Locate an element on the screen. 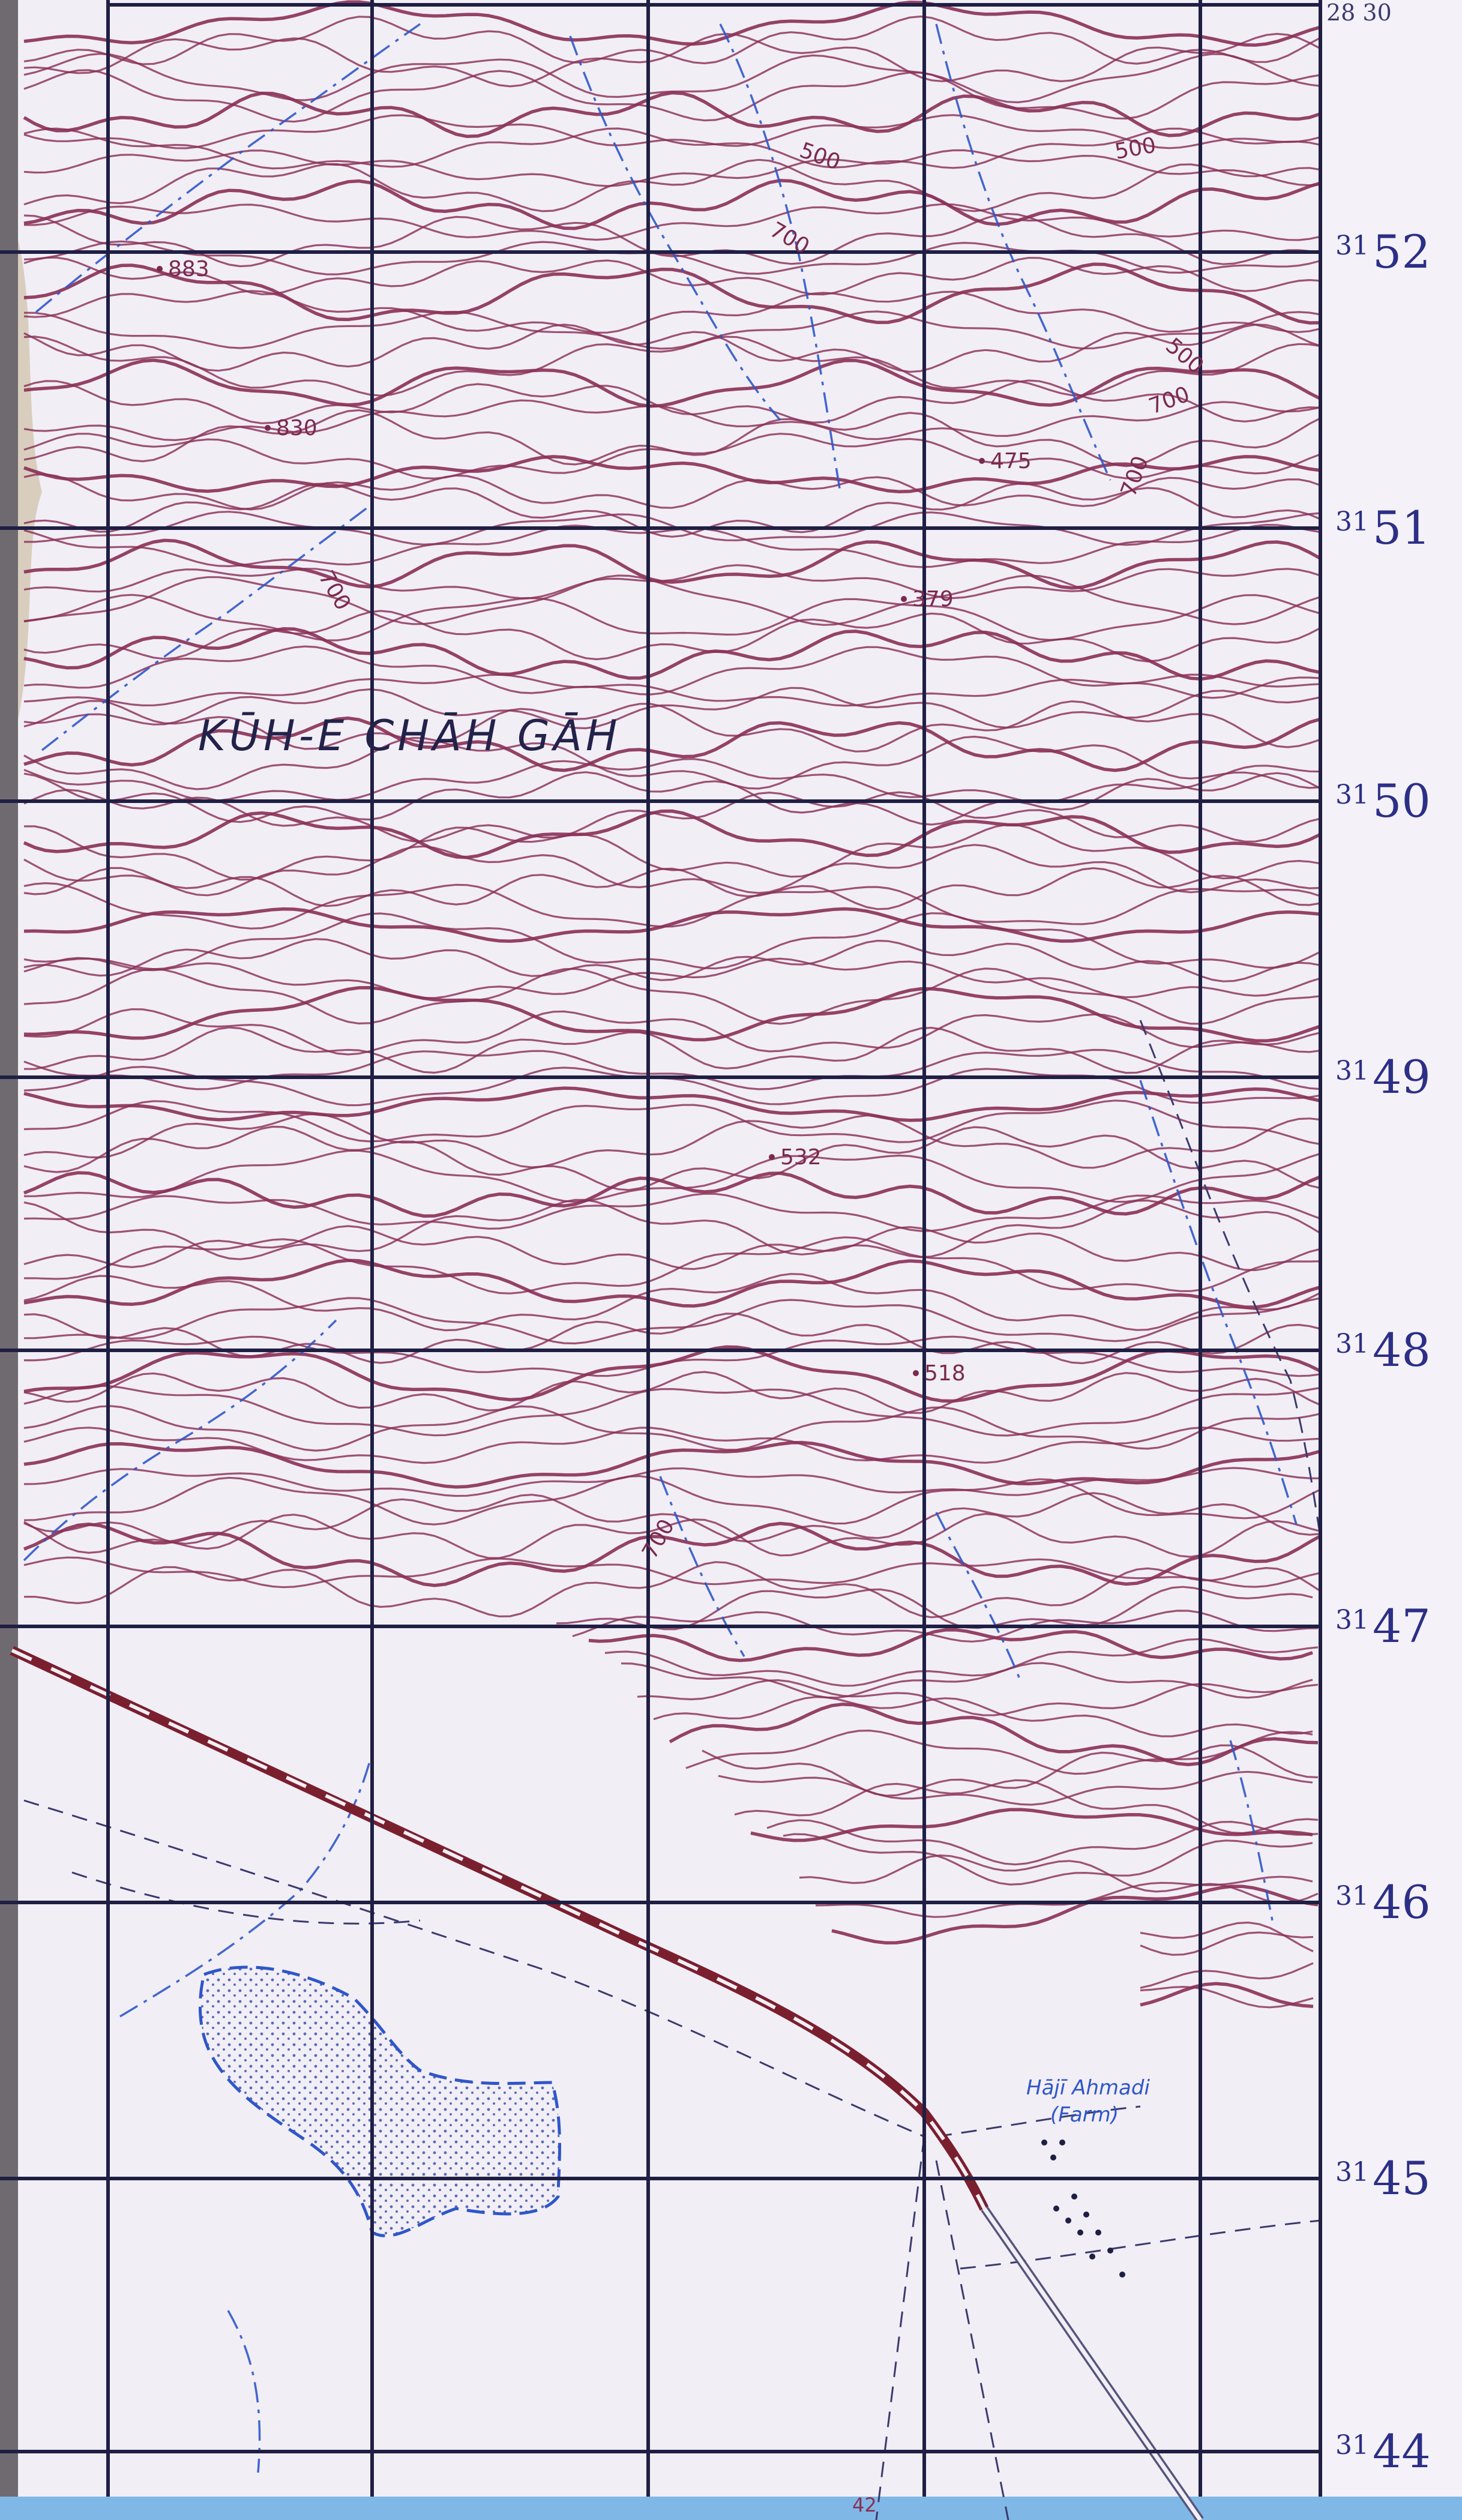 This screenshot has height=2520, width=1462. farm-type-label: (Farm) is located at coordinates (1084, 2115).